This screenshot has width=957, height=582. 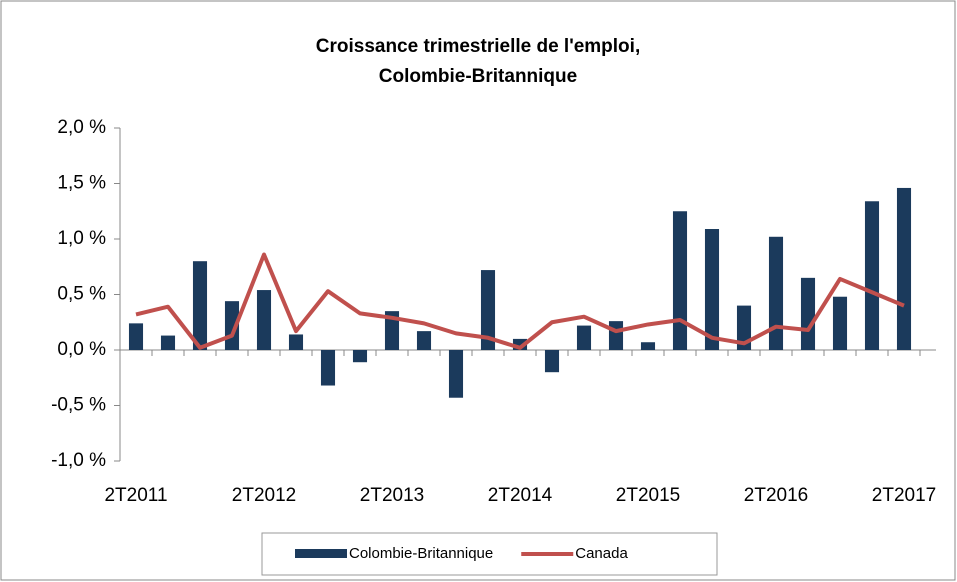 I want to click on x-tick-label: 2T2014, so click(x=520, y=495).